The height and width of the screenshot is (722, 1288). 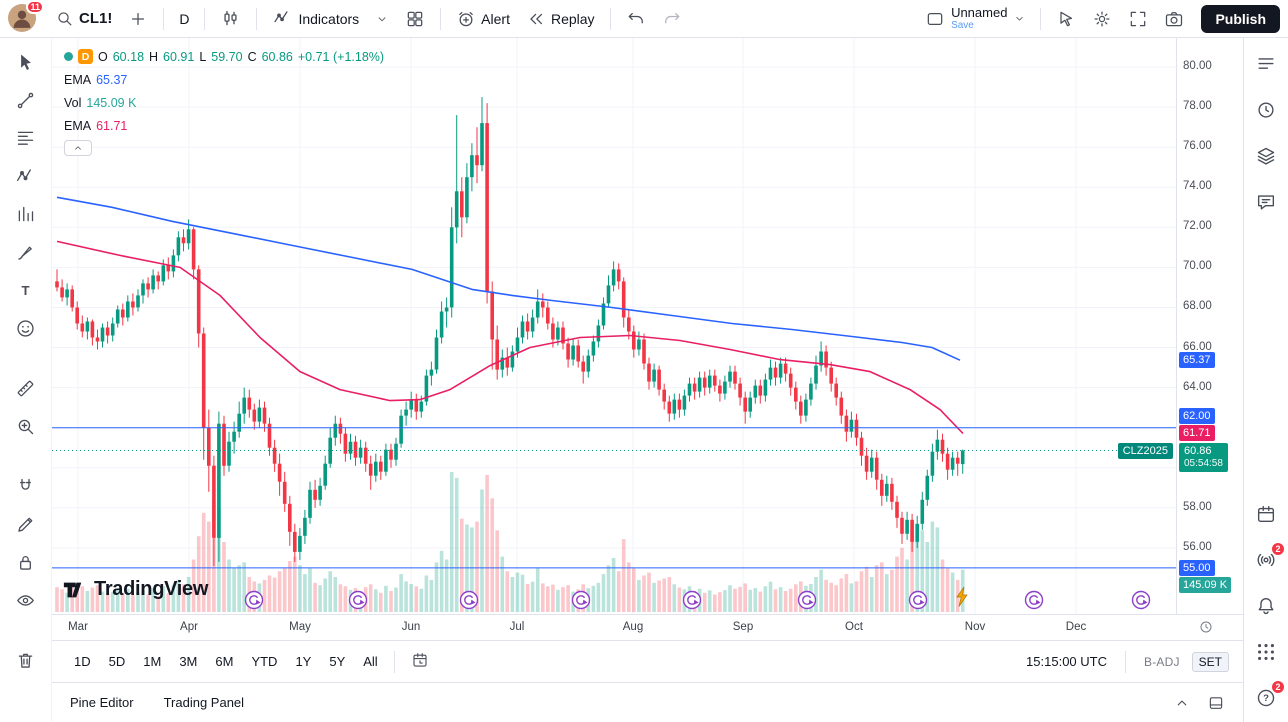 What do you see at coordinates (560, 19) in the screenshot?
I see `replay-button: Replay` at bounding box center [560, 19].